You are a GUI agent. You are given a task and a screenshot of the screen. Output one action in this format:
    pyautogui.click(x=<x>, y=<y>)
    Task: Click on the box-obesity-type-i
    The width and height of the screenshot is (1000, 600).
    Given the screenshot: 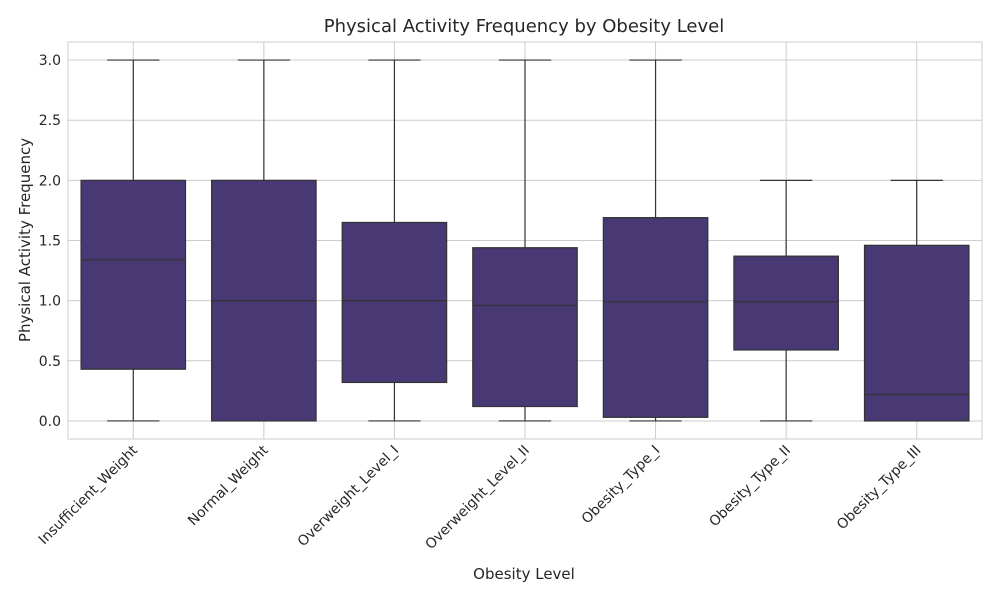 What is the action you would take?
    pyautogui.click(x=655, y=240)
    